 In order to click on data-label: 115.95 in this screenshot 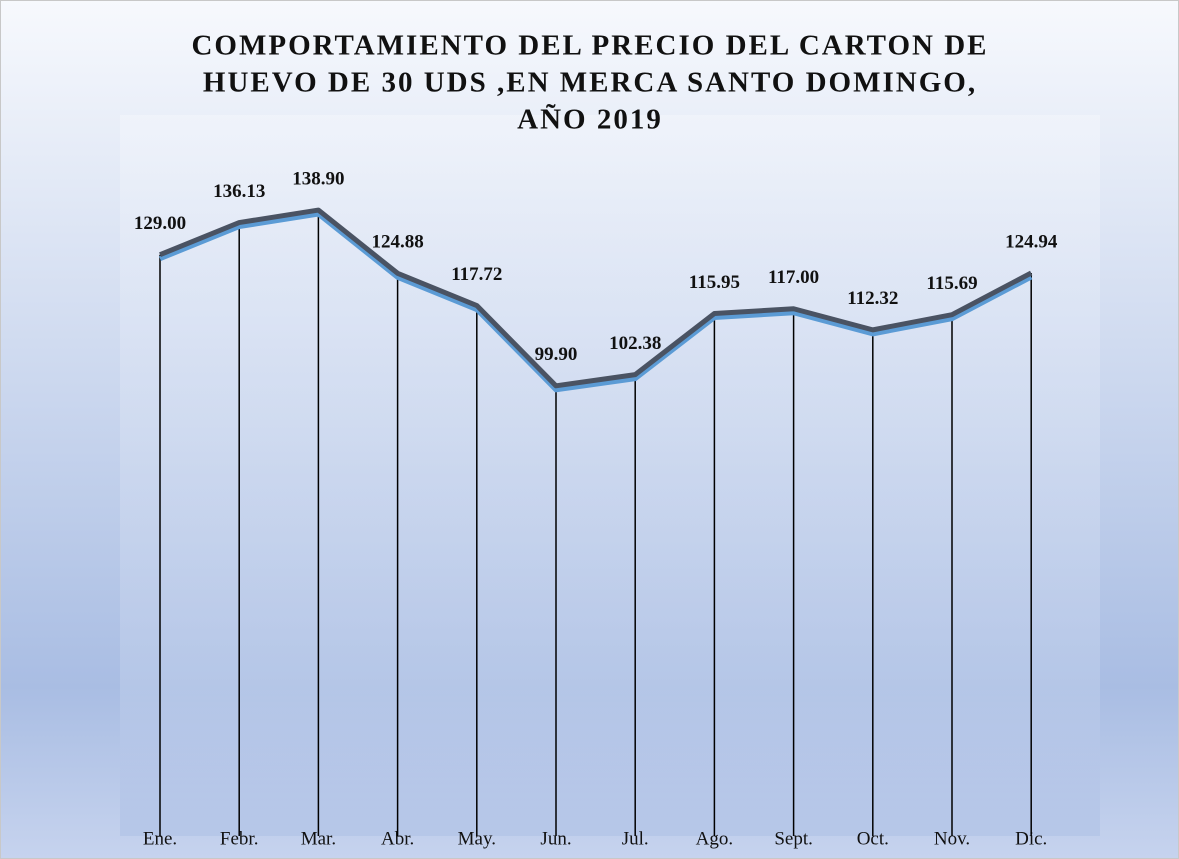, I will do `click(714, 282)`.